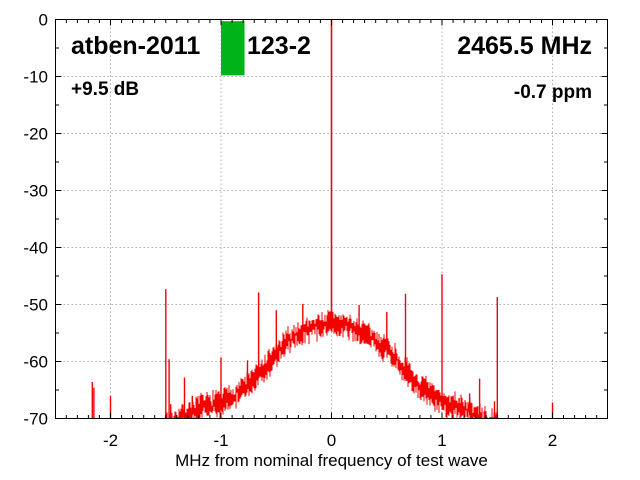  What do you see at coordinates (331, 440) in the screenshot?
I see `x-tick-label: 0` at bounding box center [331, 440].